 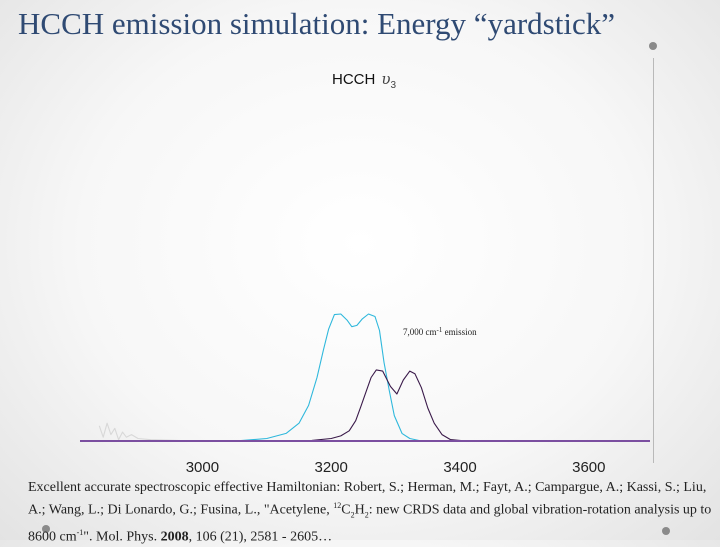 What do you see at coordinates (396, 467) in the screenshot?
I see `x-tick-labels: 3000 3200 3400 3600` at bounding box center [396, 467].